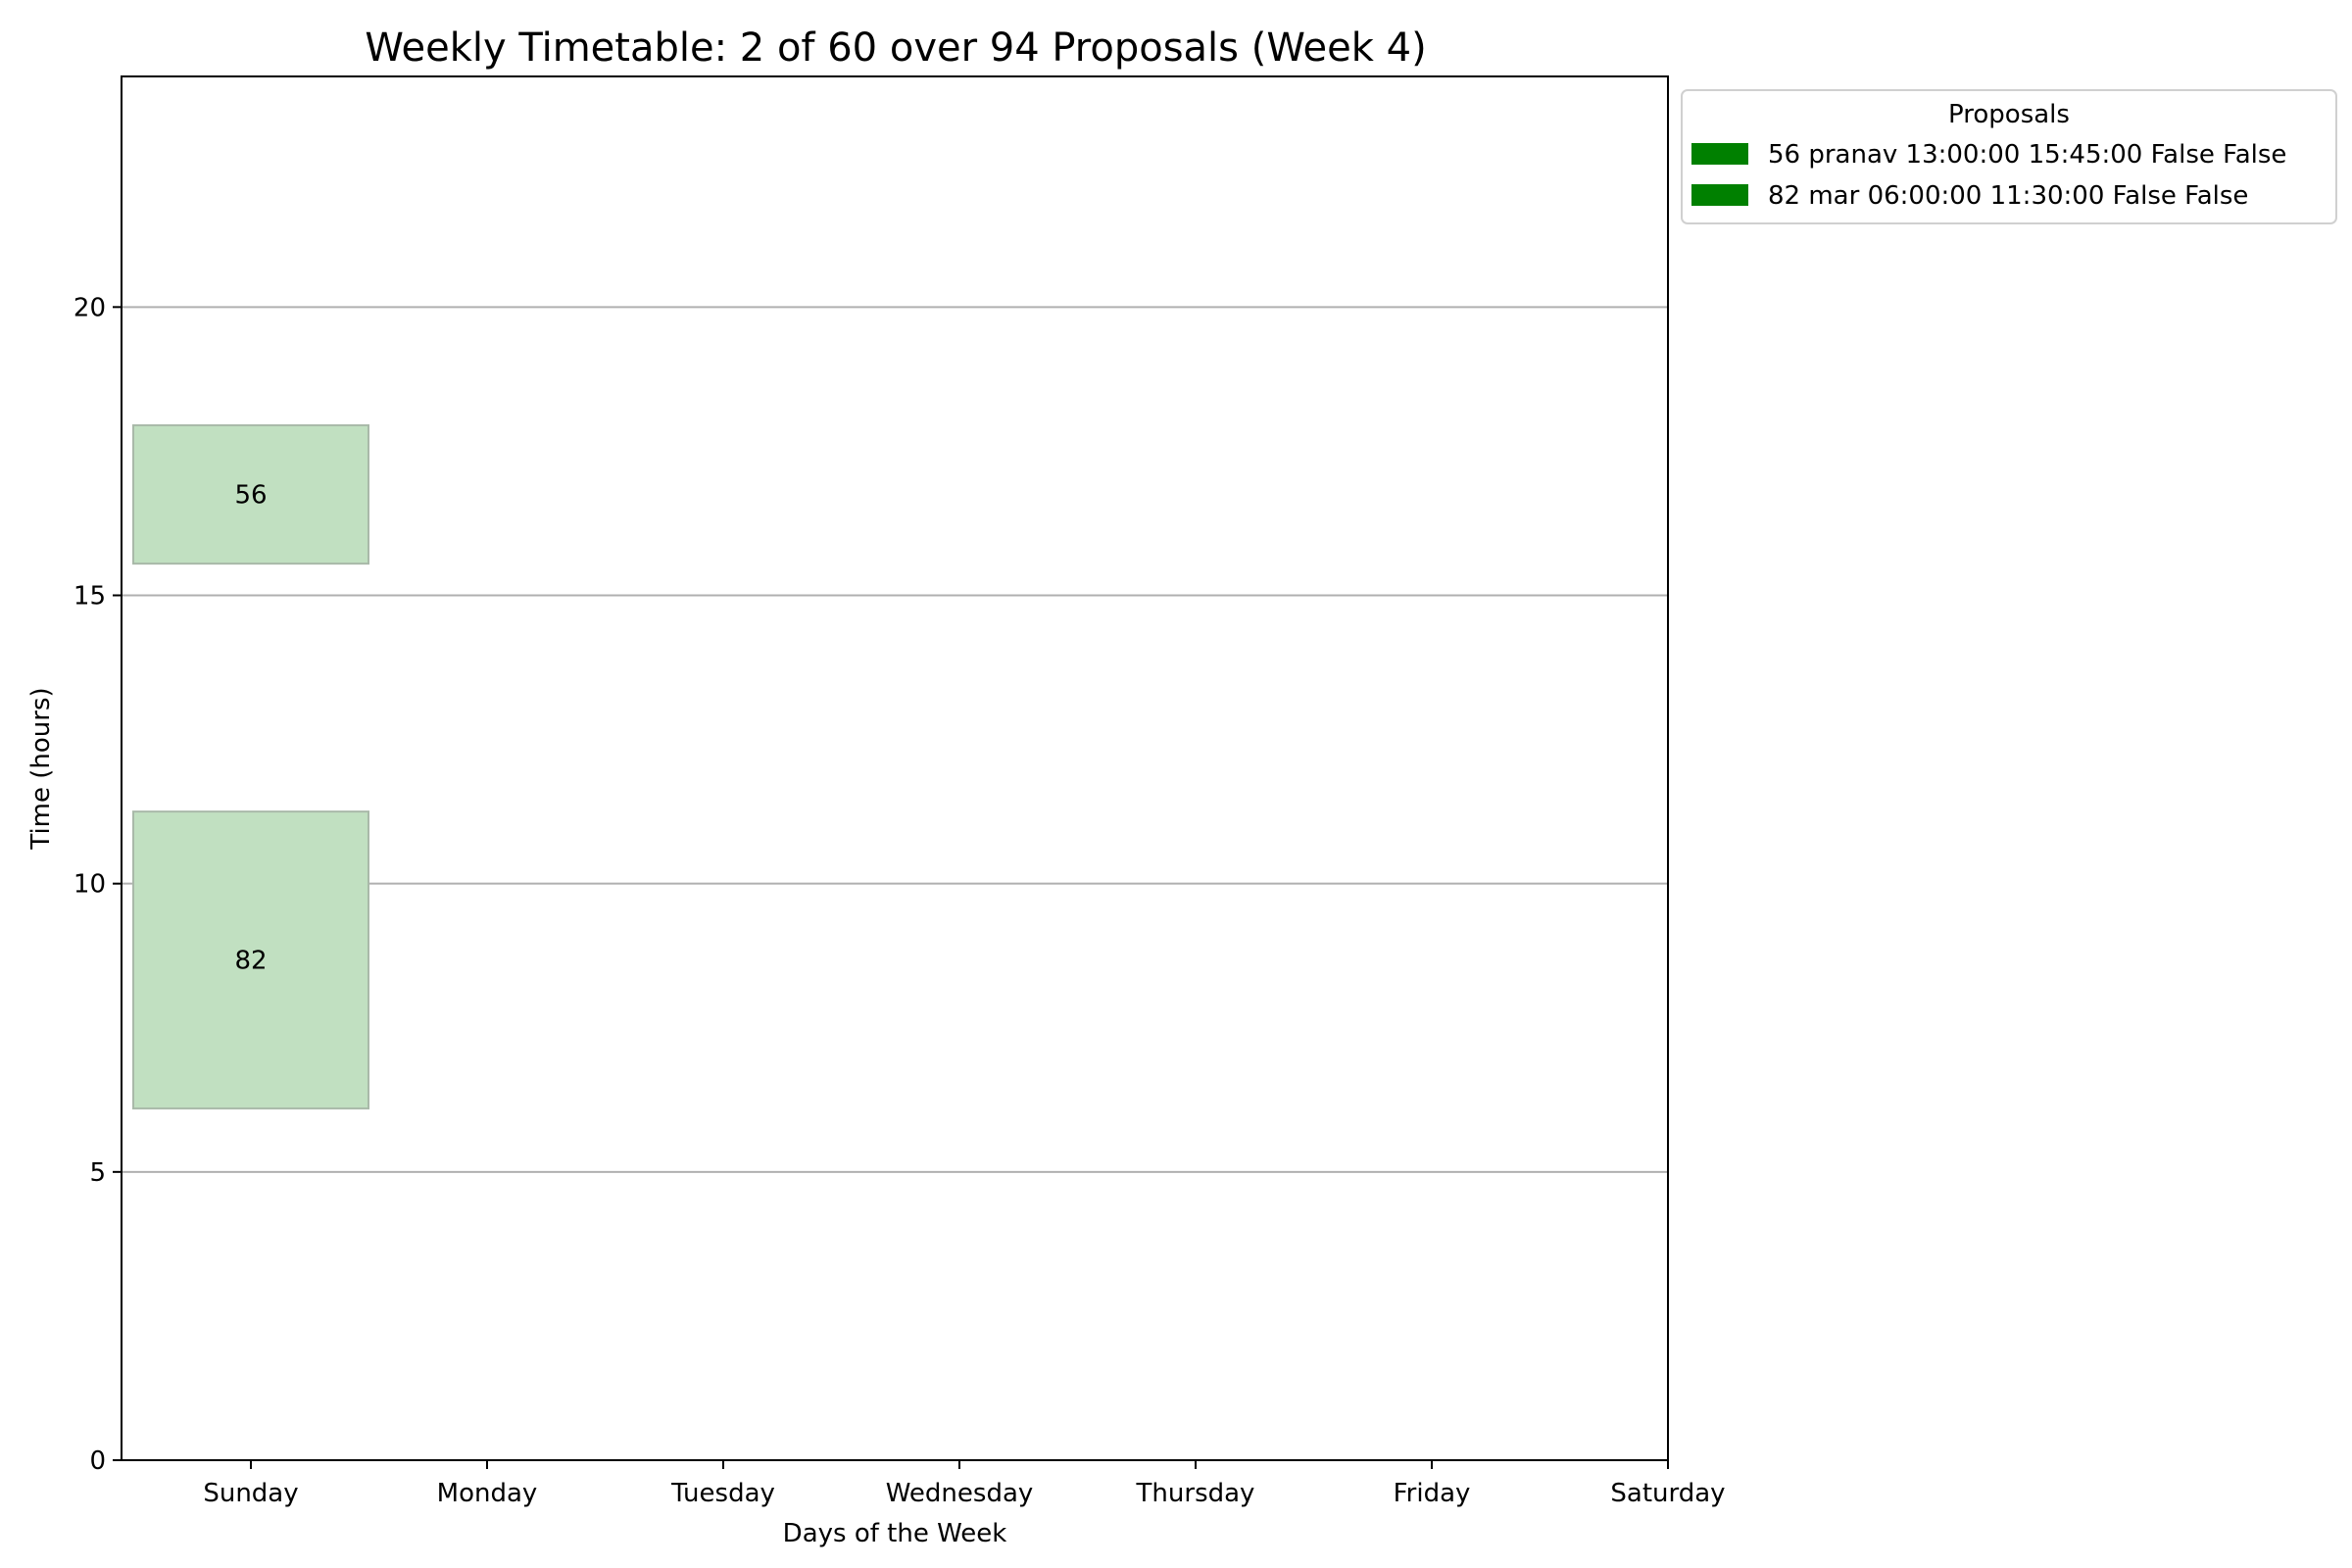 This screenshot has width=2352, height=1568. I want to click on bars-group: 56 82, so click(250, 766).